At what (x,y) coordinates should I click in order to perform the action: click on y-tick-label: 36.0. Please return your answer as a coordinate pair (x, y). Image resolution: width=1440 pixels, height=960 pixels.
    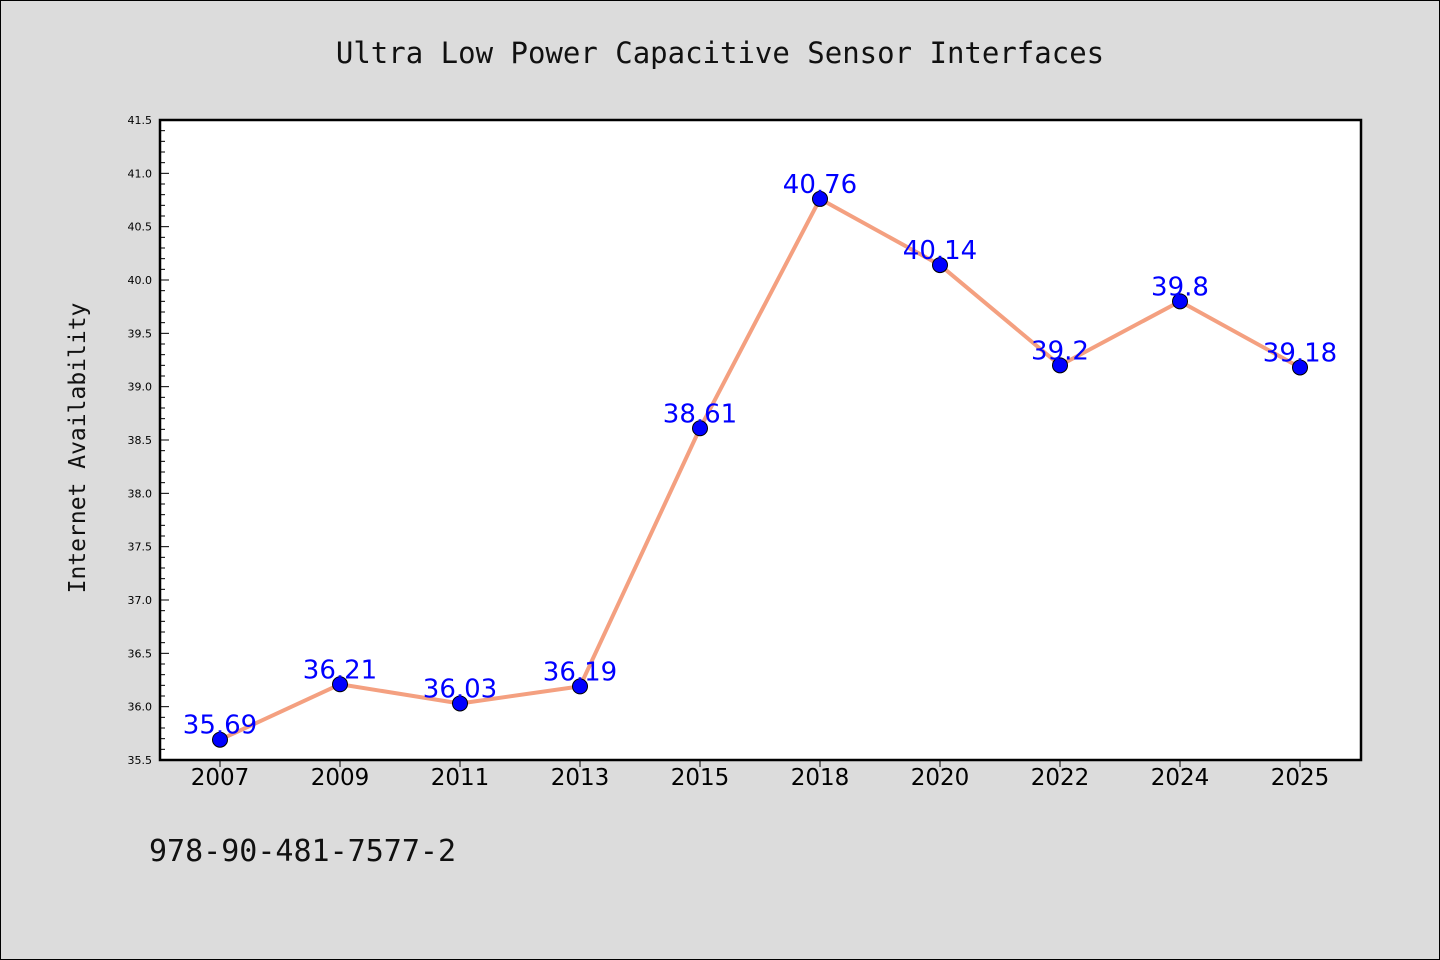
    Looking at the image, I should click on (140, 707).